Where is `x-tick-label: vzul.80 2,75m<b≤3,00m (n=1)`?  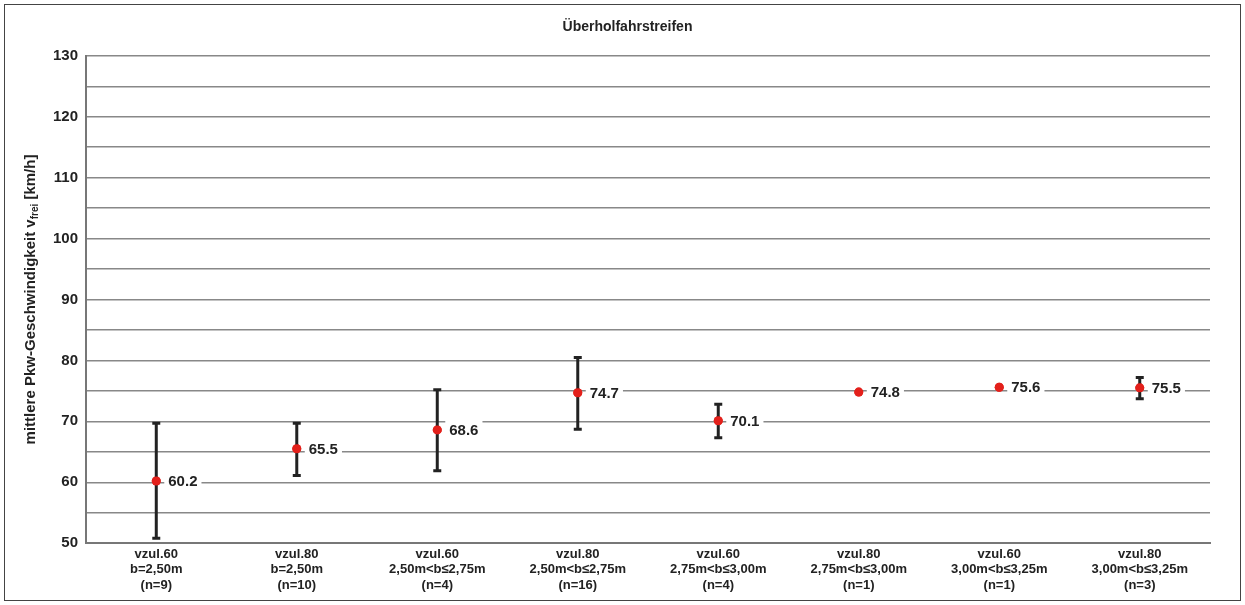 x-tick-label: vzul.80 2,75m<b≤3,00m (n=1) is located at coordinates (858, 568).